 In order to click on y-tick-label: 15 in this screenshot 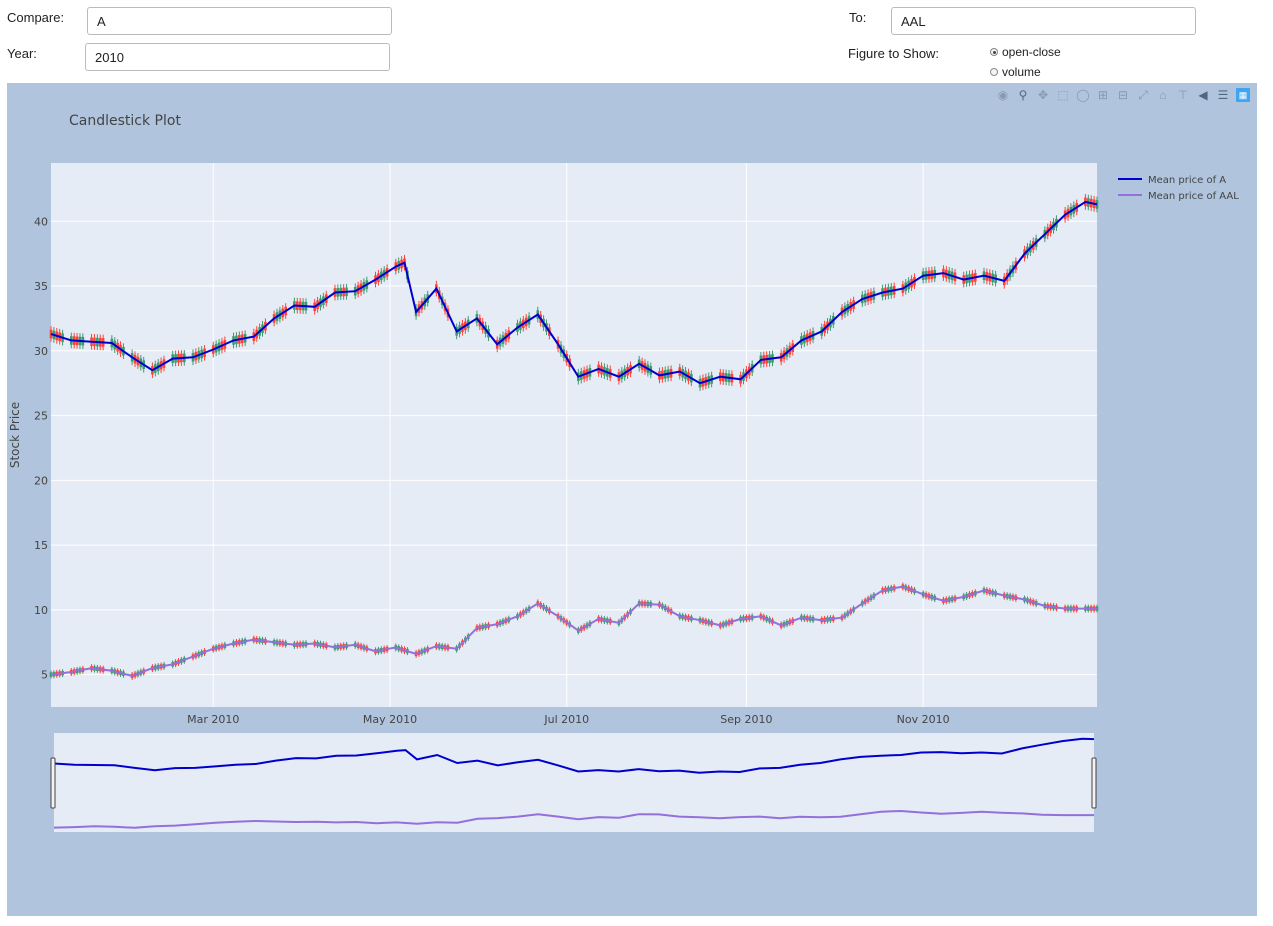, I will do `click(41, 545)`.